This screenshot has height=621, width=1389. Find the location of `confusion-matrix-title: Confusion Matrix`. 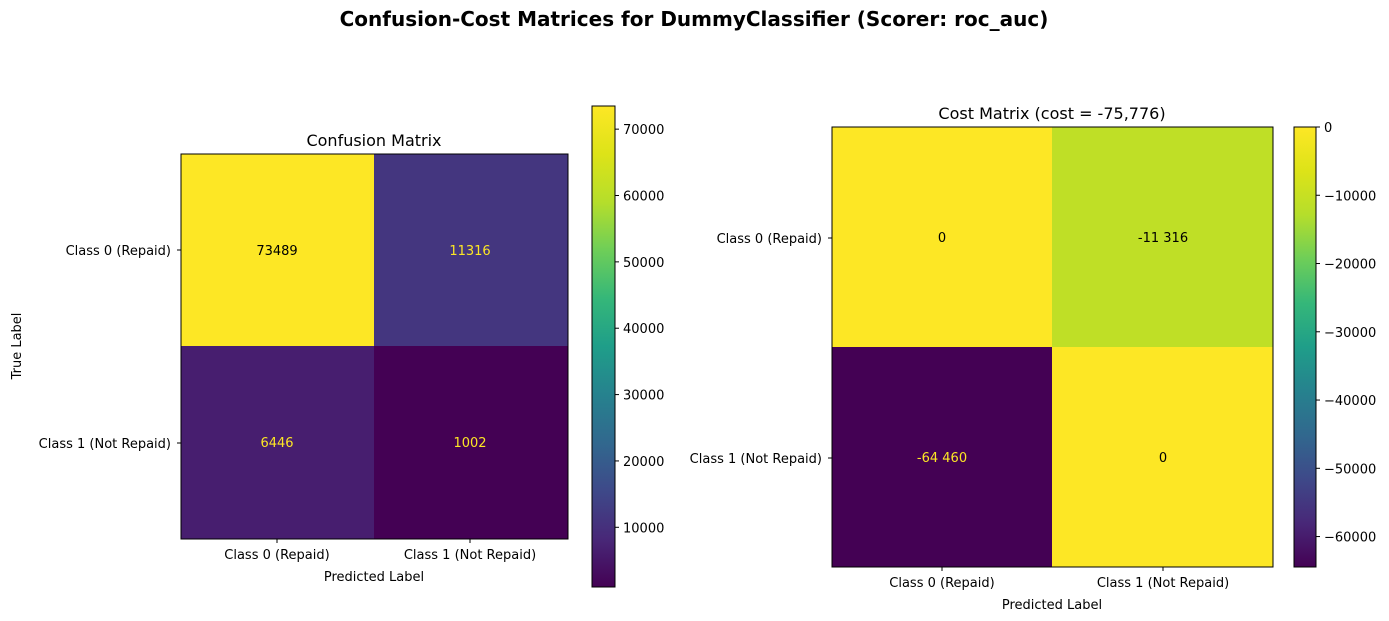

confusion-matrix-title: Confusion Matrix is located at coordinates (373, 140).